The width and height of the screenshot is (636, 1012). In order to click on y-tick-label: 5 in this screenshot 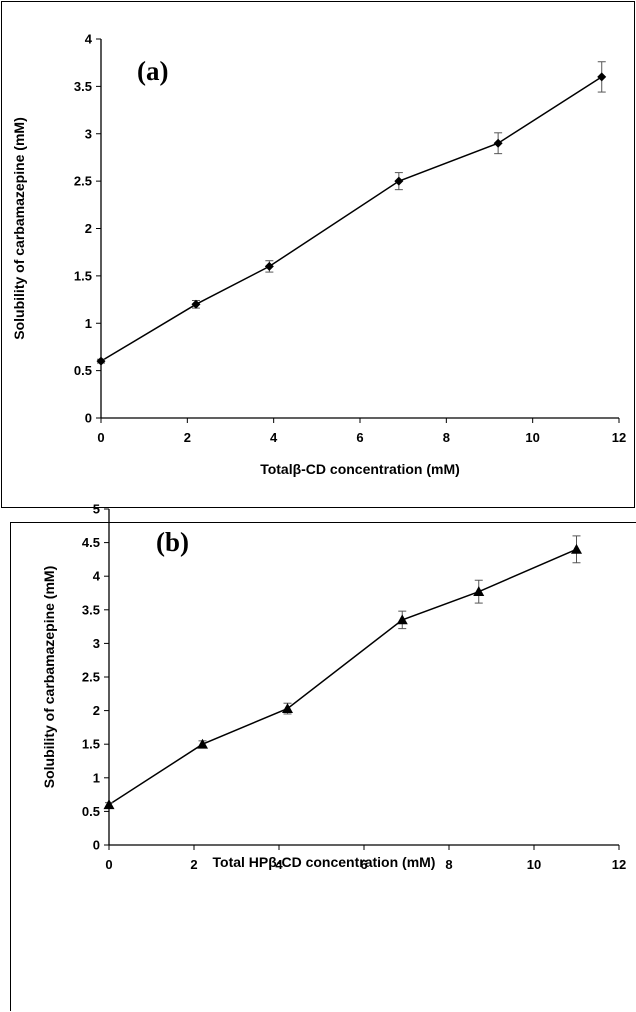, I will do `click(96, 509)`.